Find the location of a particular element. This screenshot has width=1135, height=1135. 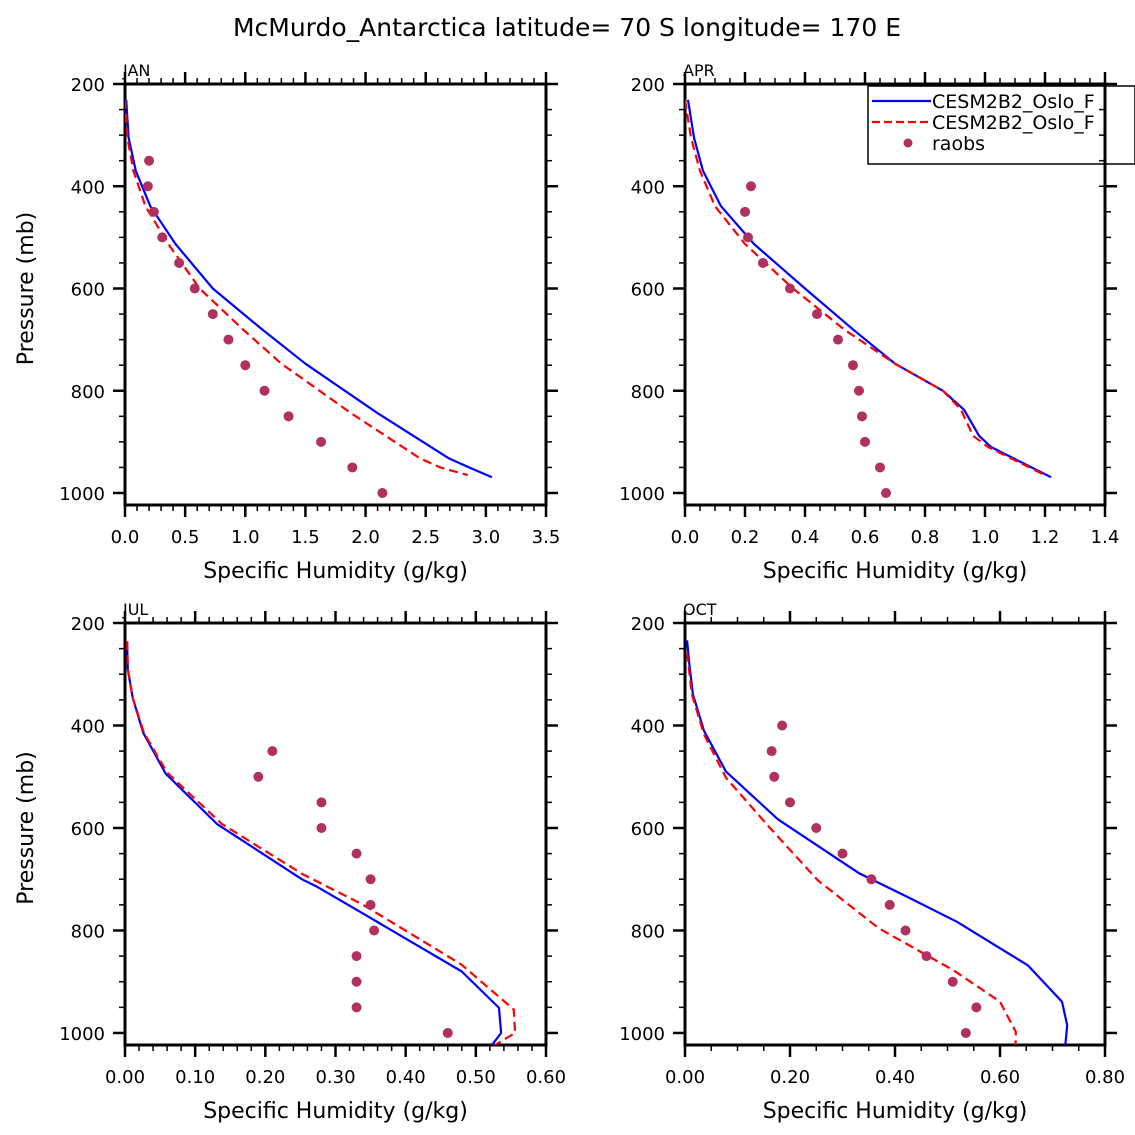

y-axis-label: Pressure (mb) is located at coordinates (26, 828).